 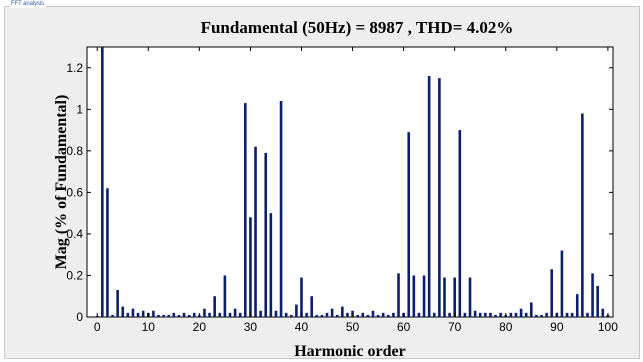 I want to click on x-tick-label: 100, so click(x=608, y=327).